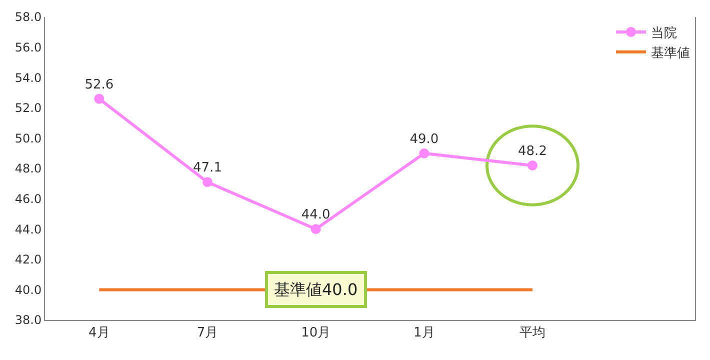 This screenshot has height=360, width=710. What do you see at coordinates (207, 333) in the screenshot?
I see `x-tick-label: 7月` at bounding box center [207, 333].